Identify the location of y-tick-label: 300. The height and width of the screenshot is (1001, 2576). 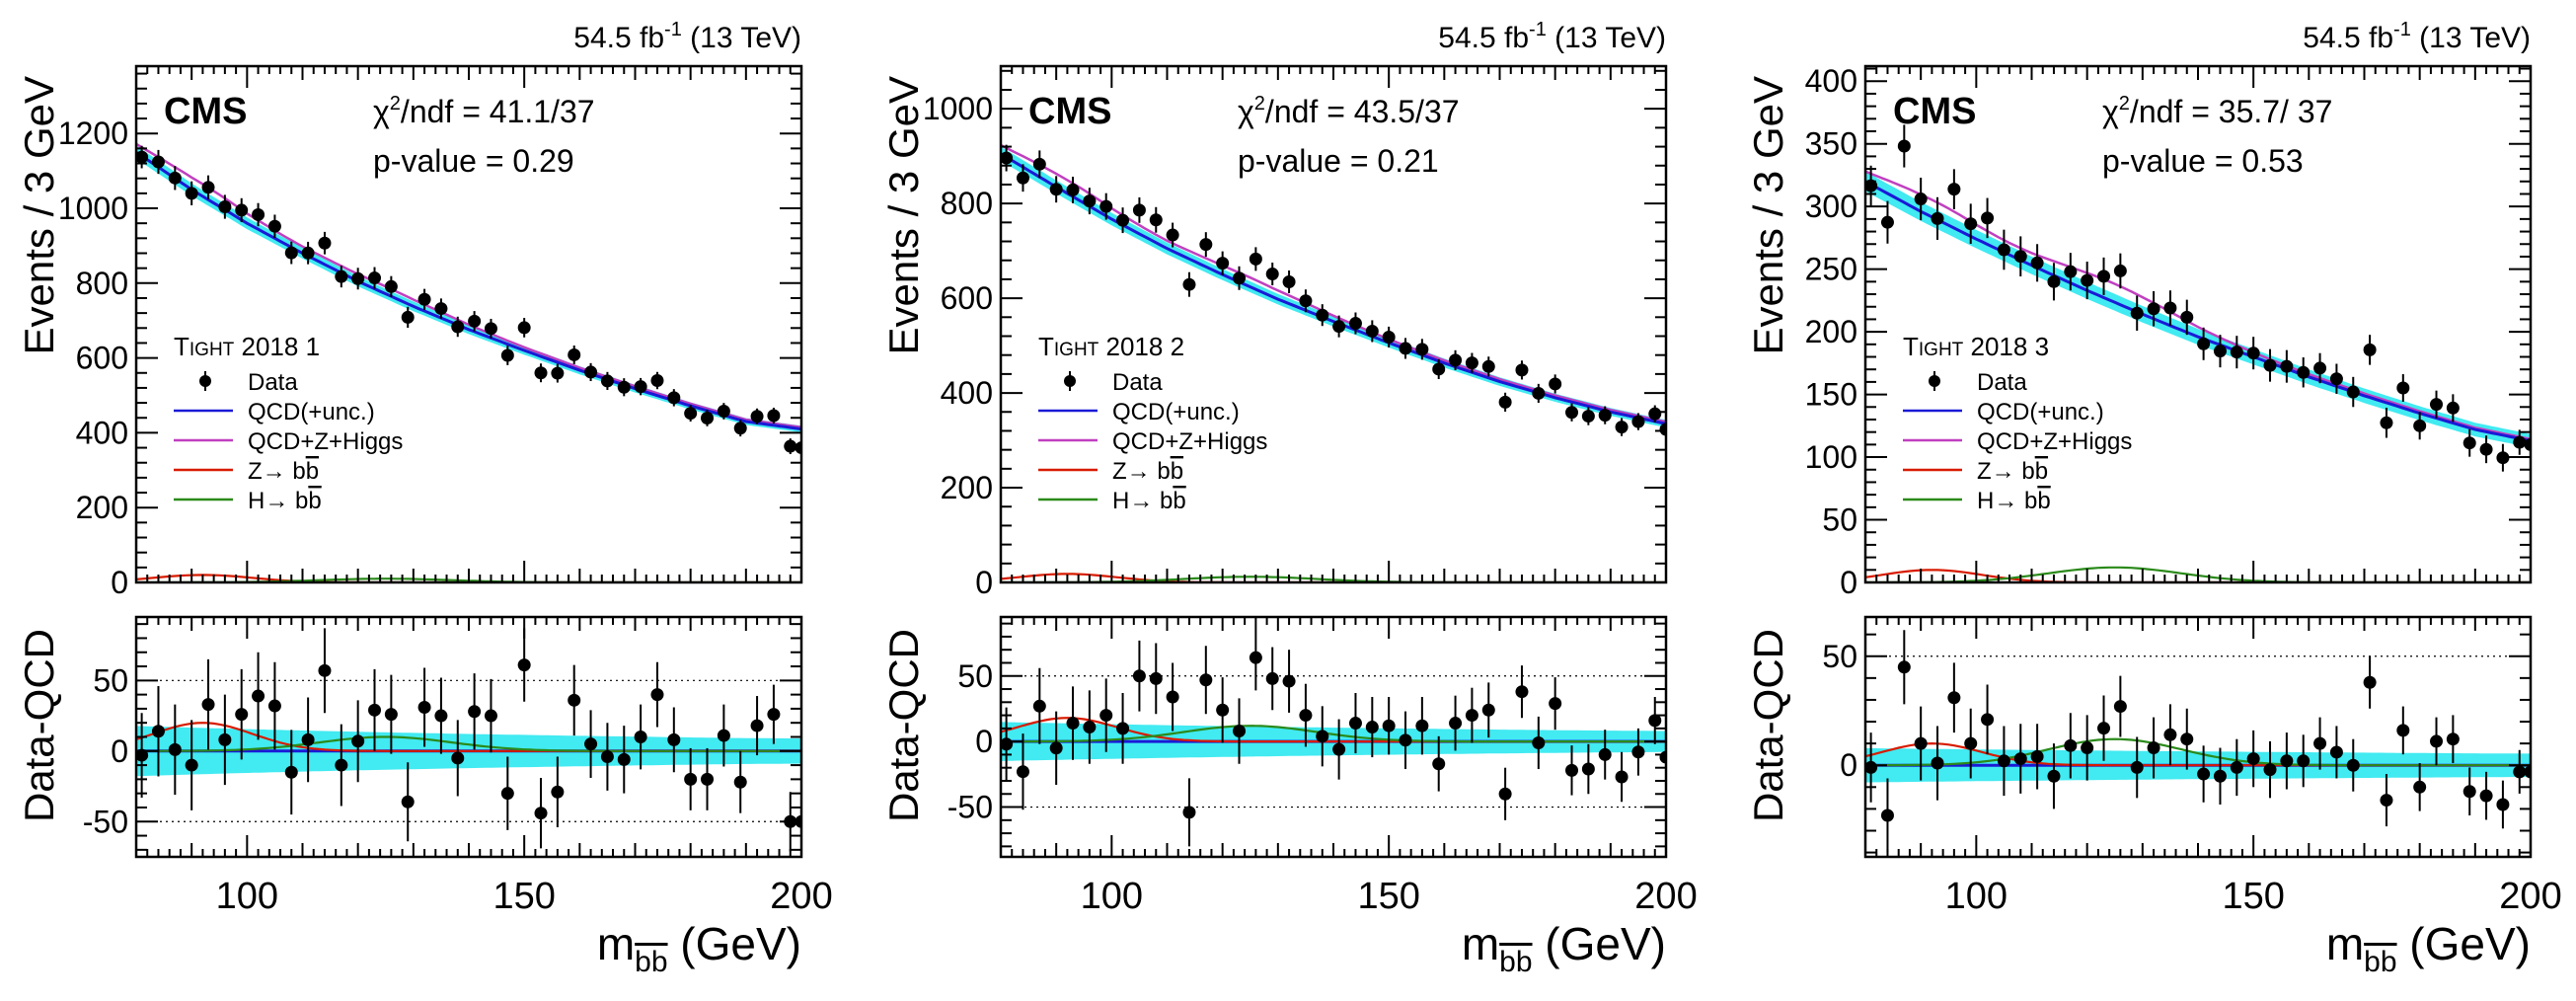
(1831, 206).